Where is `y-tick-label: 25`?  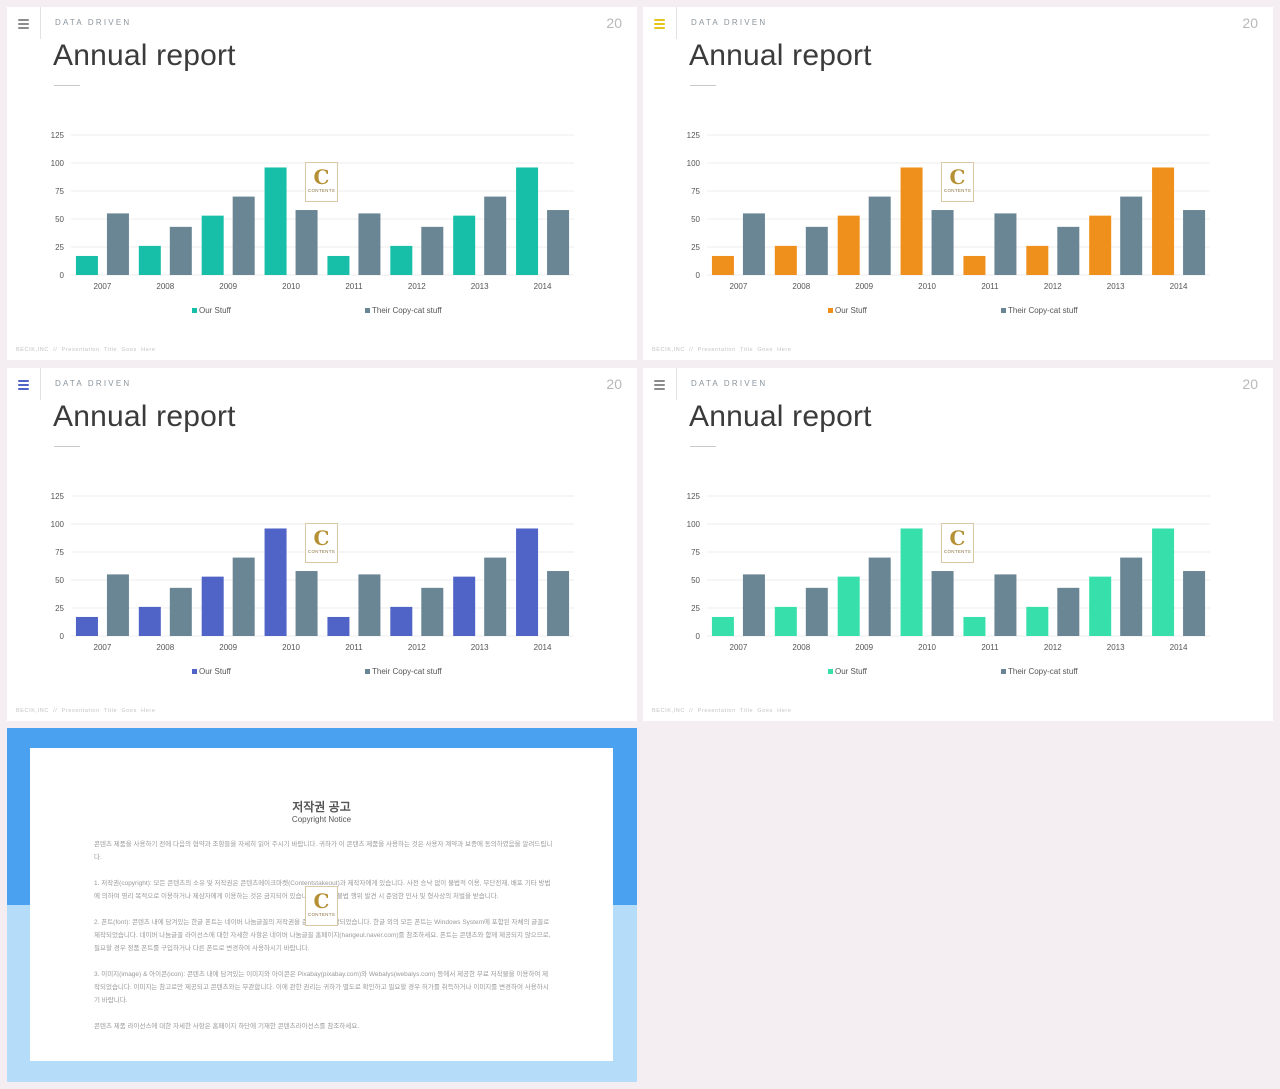 y-tick-label: 25 is located at coordinates (695, 608).